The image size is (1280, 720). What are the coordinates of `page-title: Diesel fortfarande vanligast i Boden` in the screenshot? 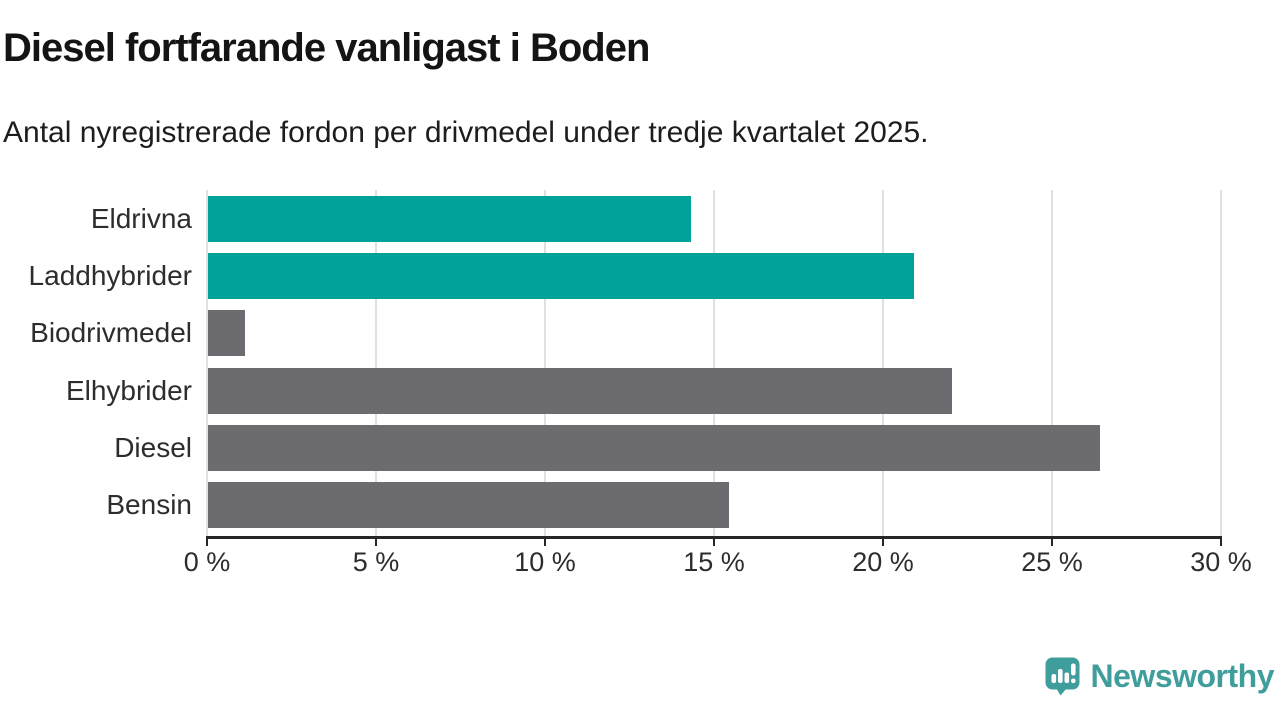 It's located at (326, 48).